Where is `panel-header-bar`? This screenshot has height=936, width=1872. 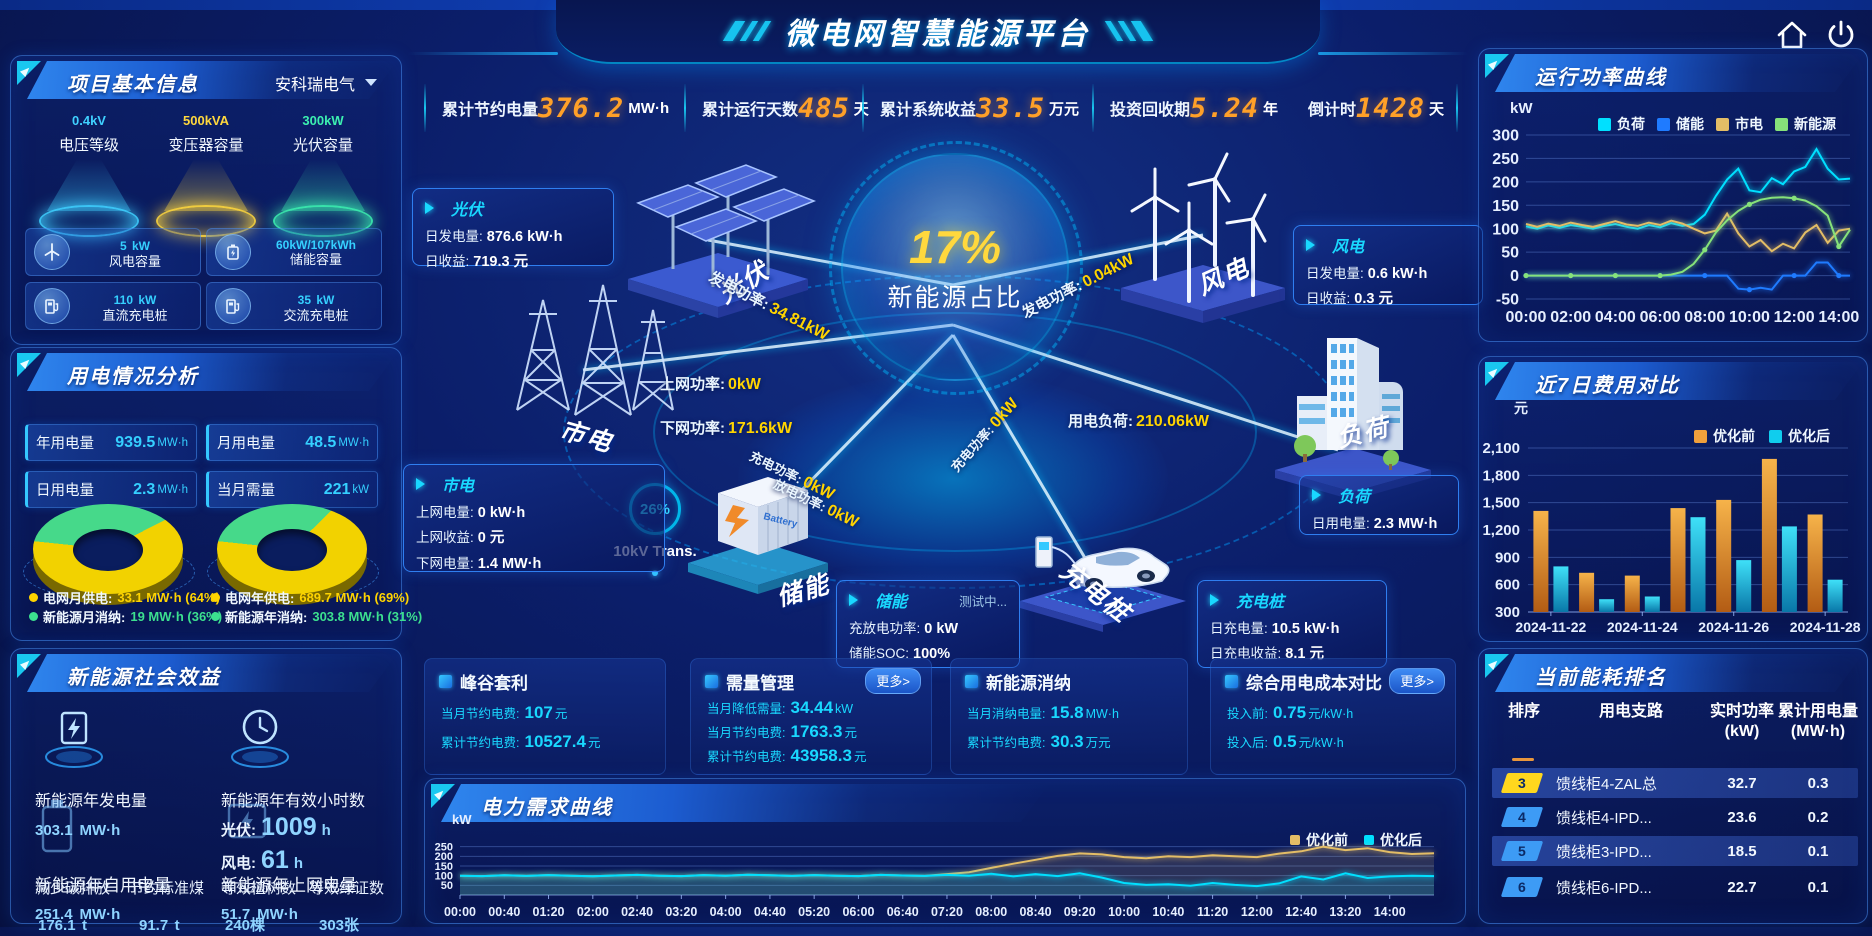 panel-header-bar is located at coordinates (212, 372).